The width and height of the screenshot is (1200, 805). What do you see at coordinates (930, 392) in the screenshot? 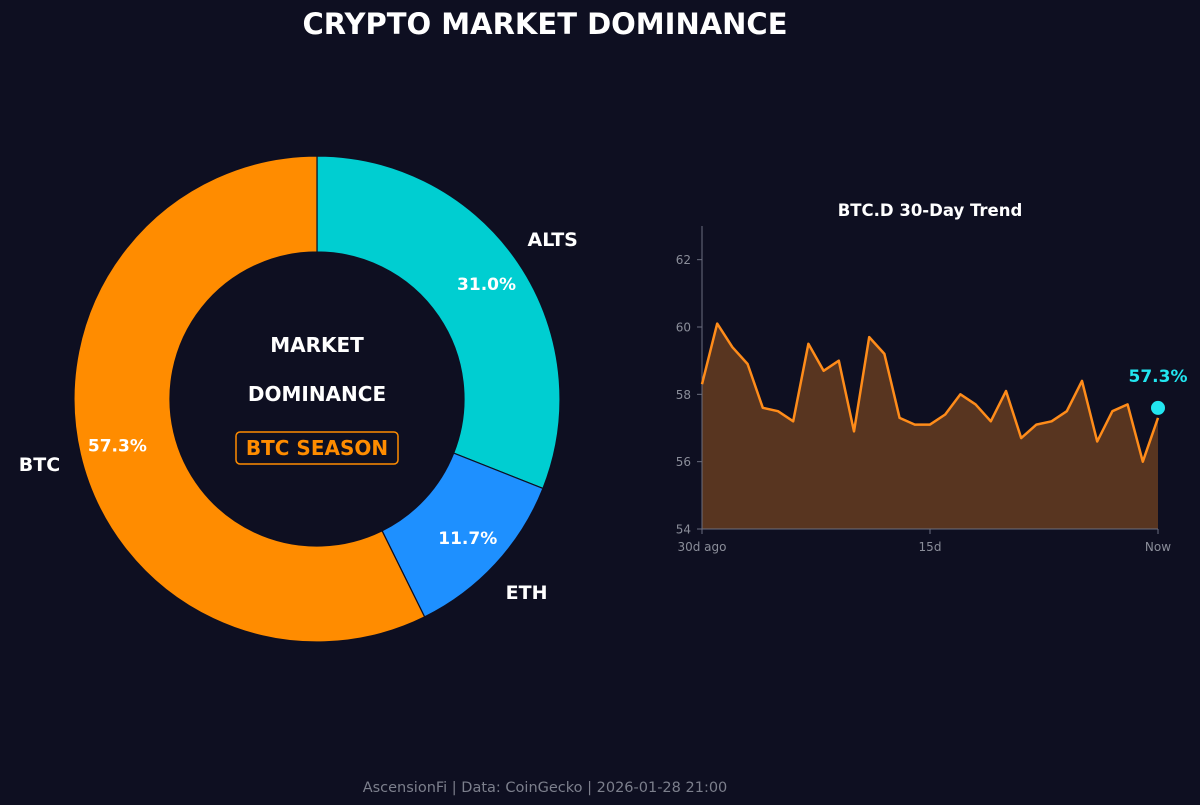
I see `trend-line` at bounding box center [930, 392].